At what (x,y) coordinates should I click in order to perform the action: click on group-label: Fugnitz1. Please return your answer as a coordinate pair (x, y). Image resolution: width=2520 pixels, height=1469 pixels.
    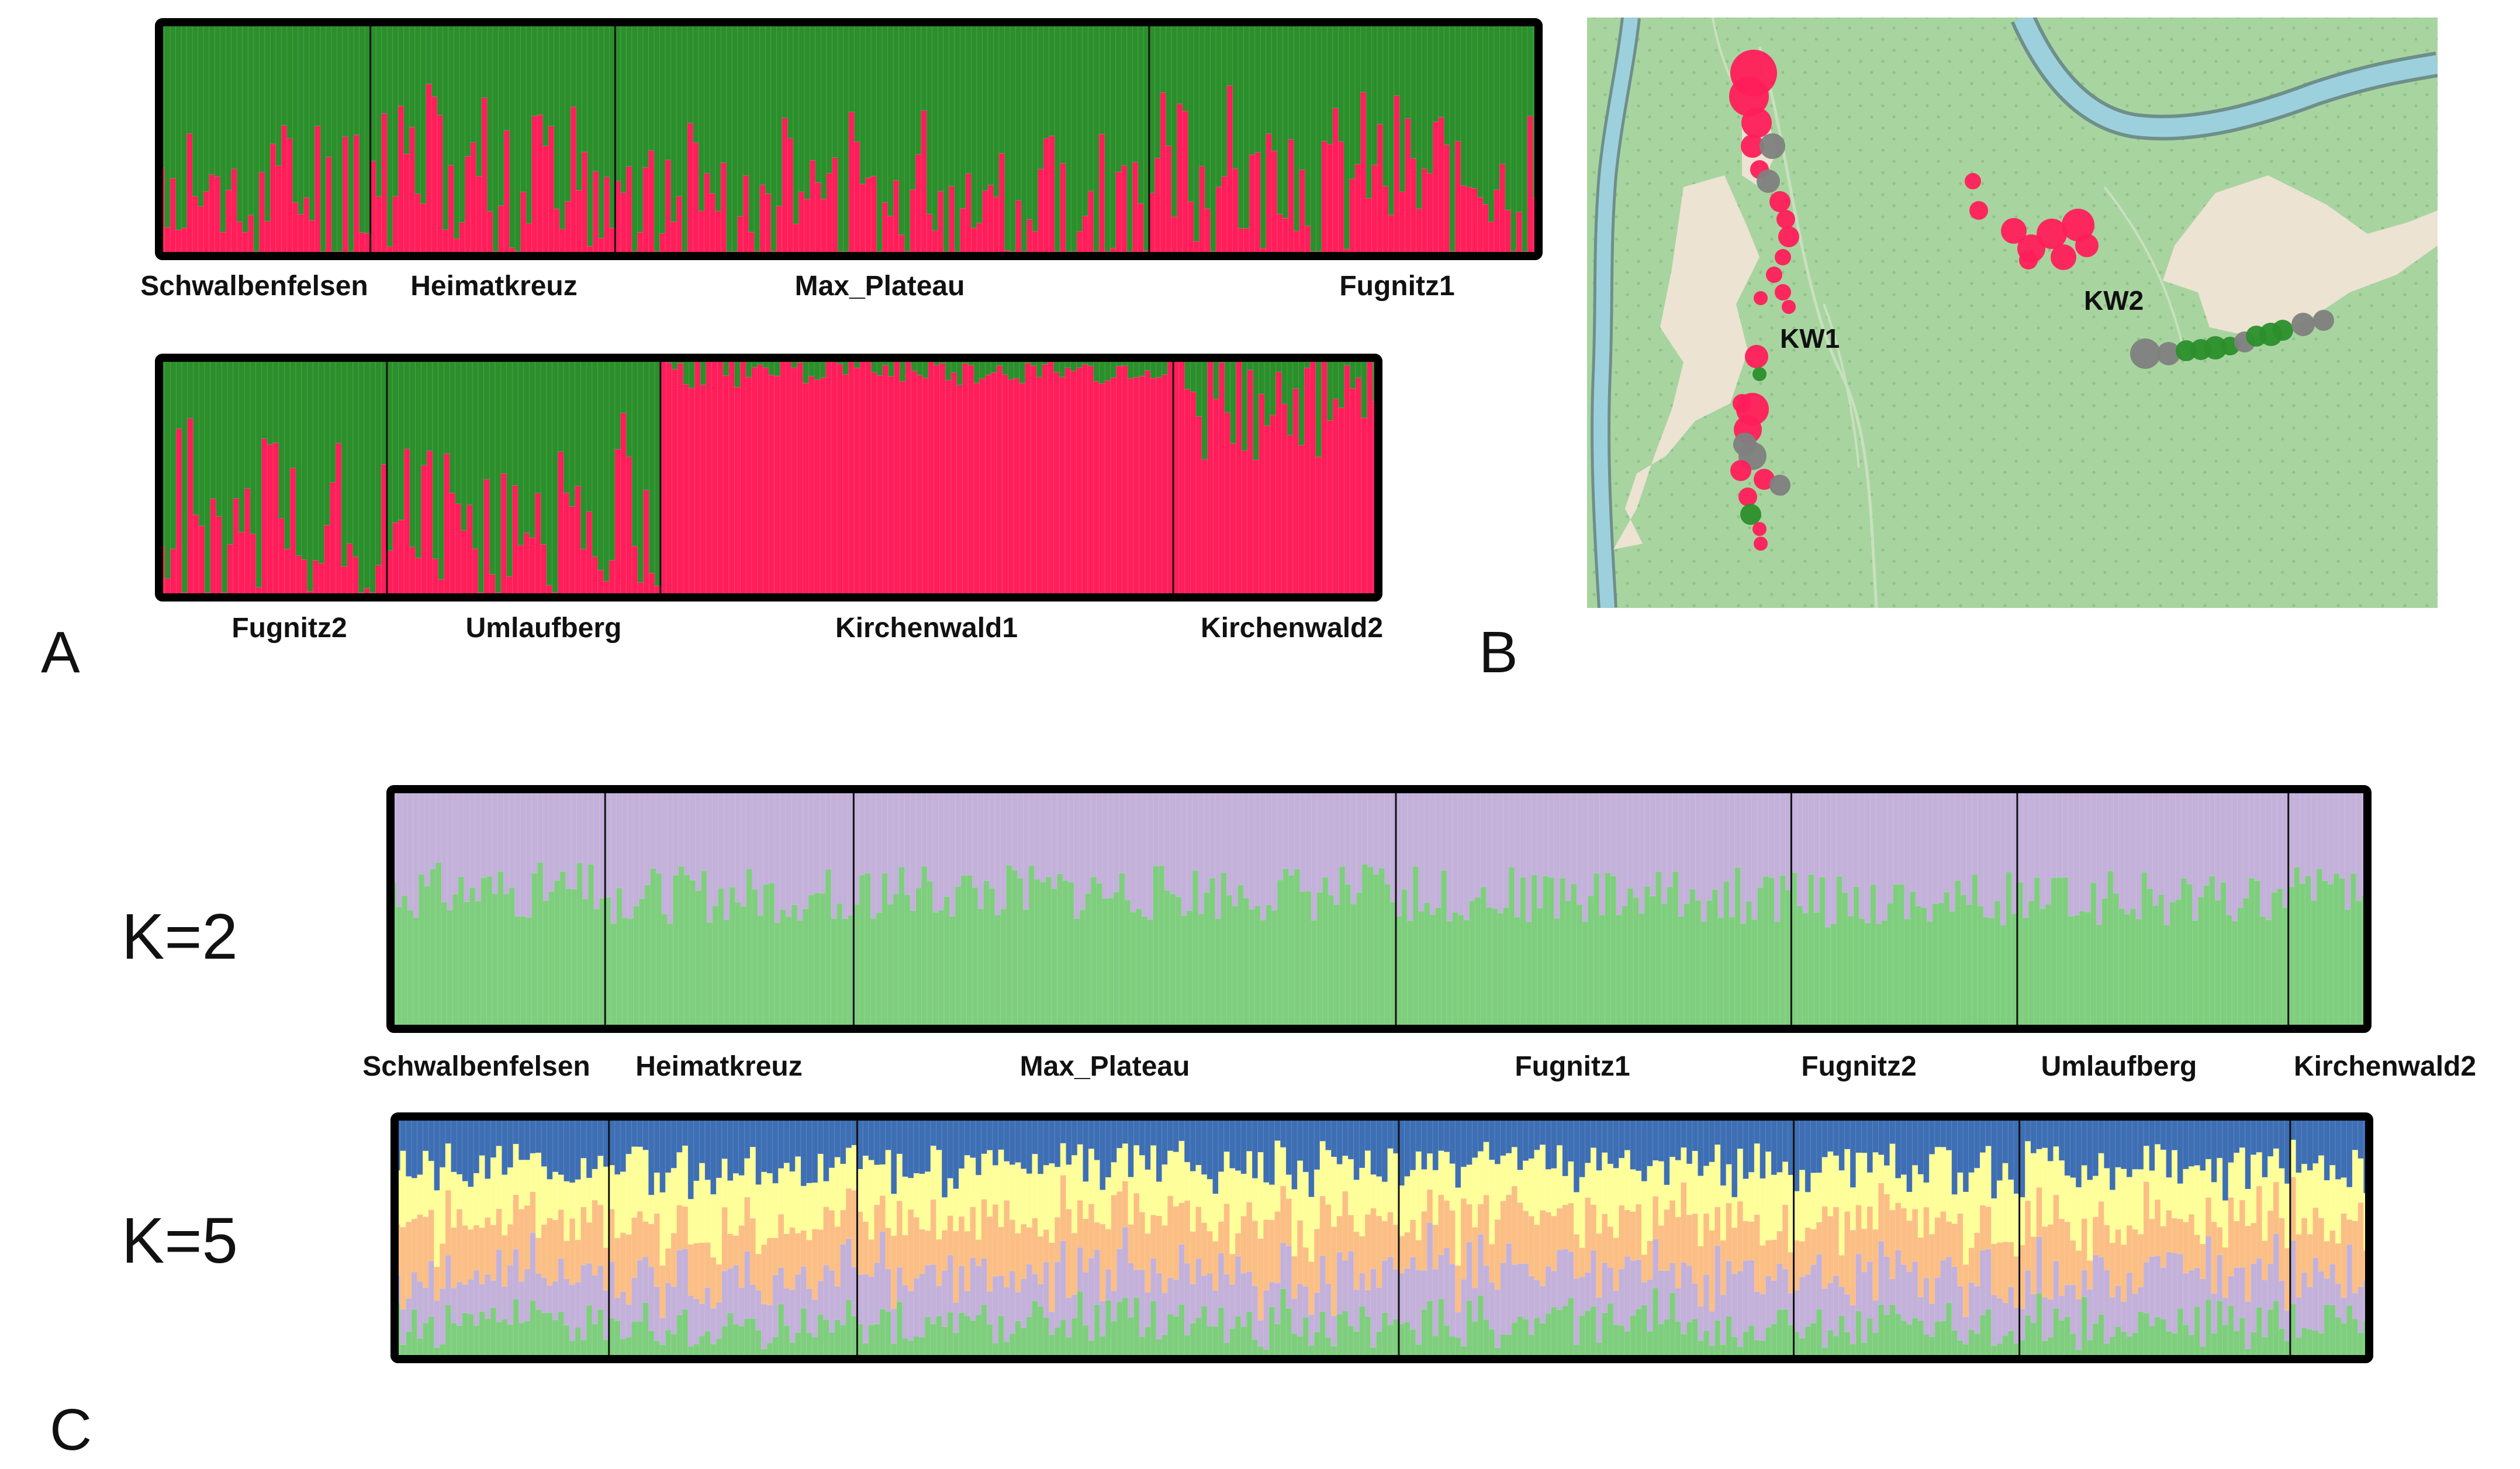
    Looking at the image, I should click on (1572, 1066).